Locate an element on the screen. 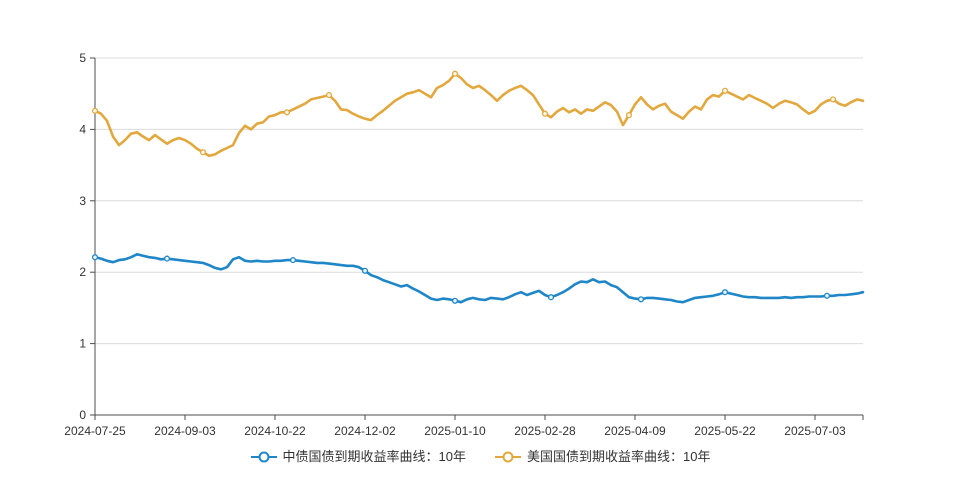  legend-item-china-10y: 中债国债到期收益率曲线：10年 is located at coordinates (358, 457).